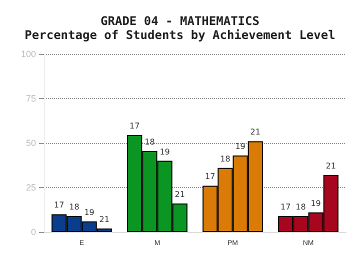 This screenshot has width=360, height=260. I want to click on y-tick-label: 75, so click(31, 99).